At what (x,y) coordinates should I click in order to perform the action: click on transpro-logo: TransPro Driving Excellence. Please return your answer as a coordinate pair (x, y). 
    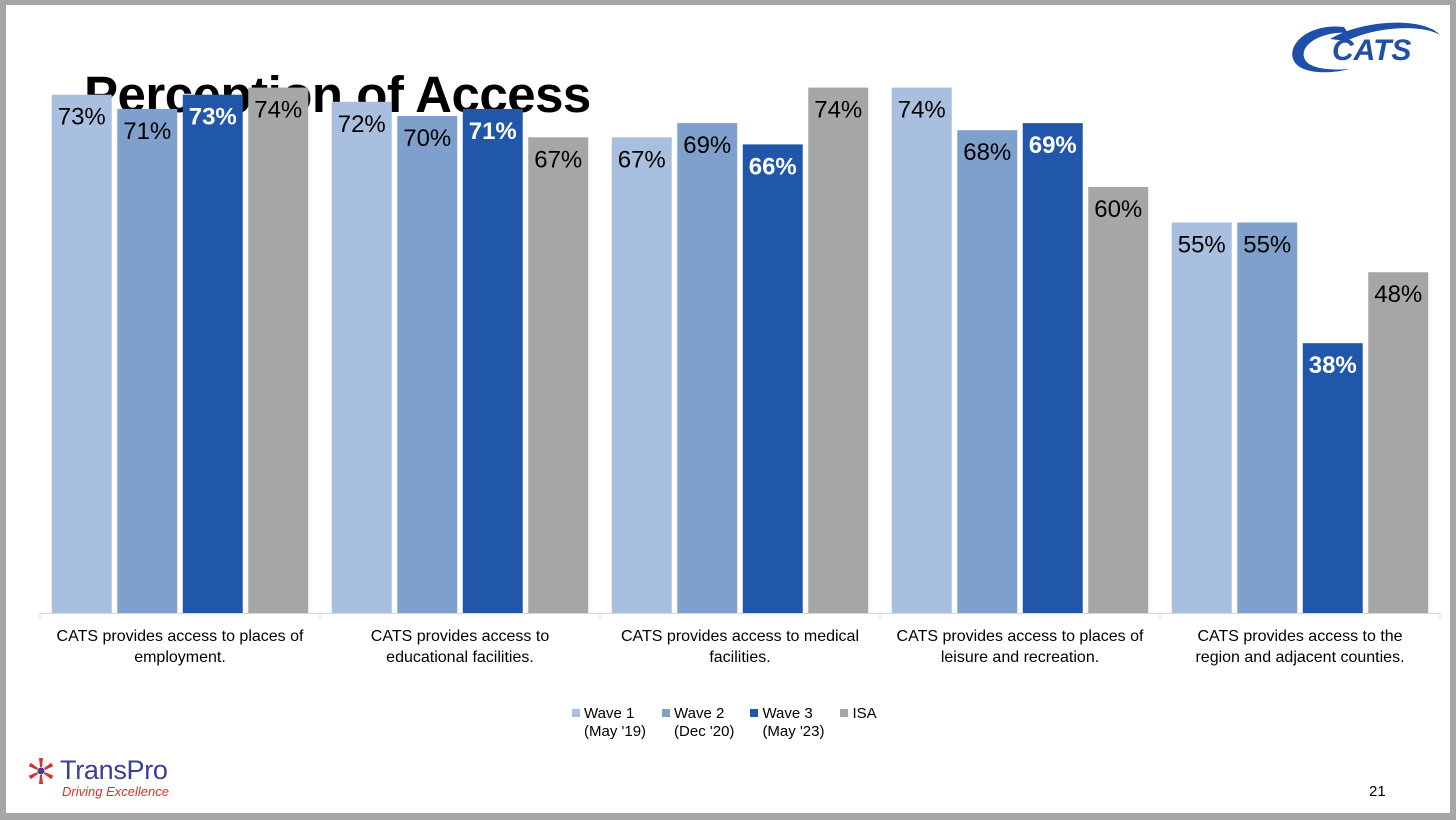
    Looking at the image, I should click on (97, 777).